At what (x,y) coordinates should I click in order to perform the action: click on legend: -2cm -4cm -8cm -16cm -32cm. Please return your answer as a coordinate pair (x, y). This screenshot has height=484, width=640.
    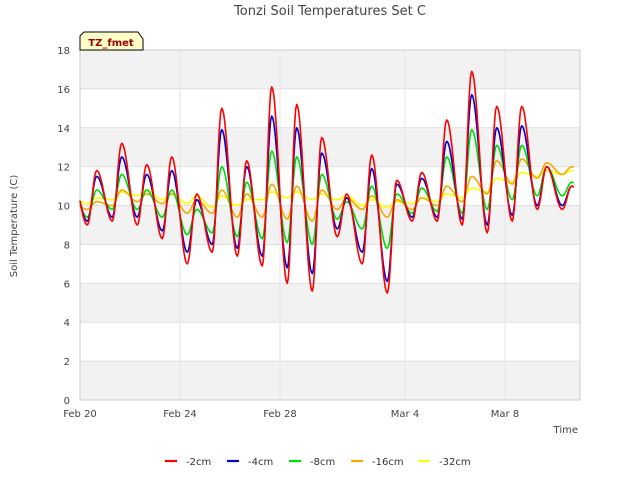
    Looking at the image, I should click on (318, 462).